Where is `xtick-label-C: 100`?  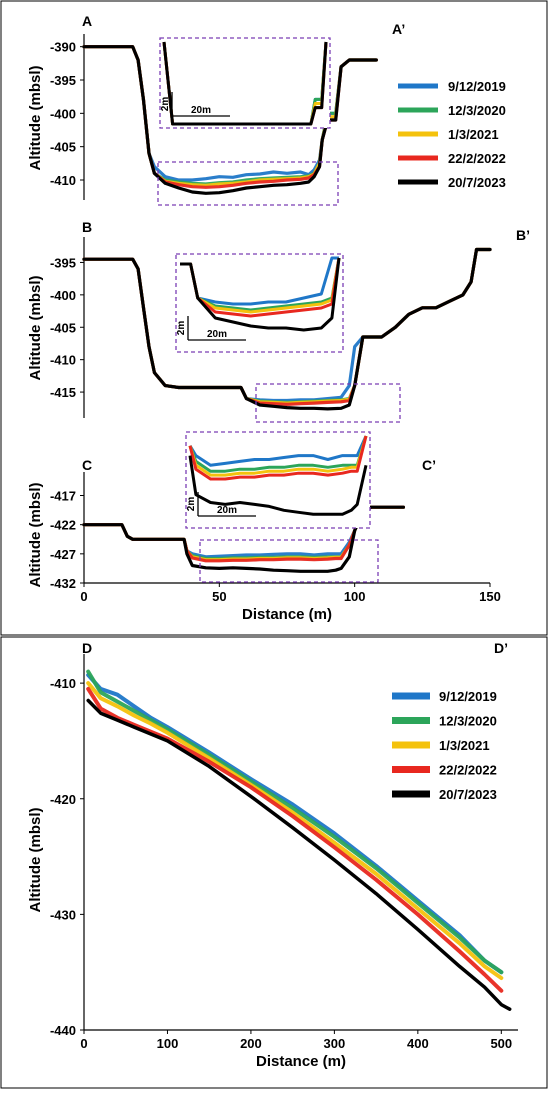 xtick-label-C: 100 is located at coordinates (355, 596).